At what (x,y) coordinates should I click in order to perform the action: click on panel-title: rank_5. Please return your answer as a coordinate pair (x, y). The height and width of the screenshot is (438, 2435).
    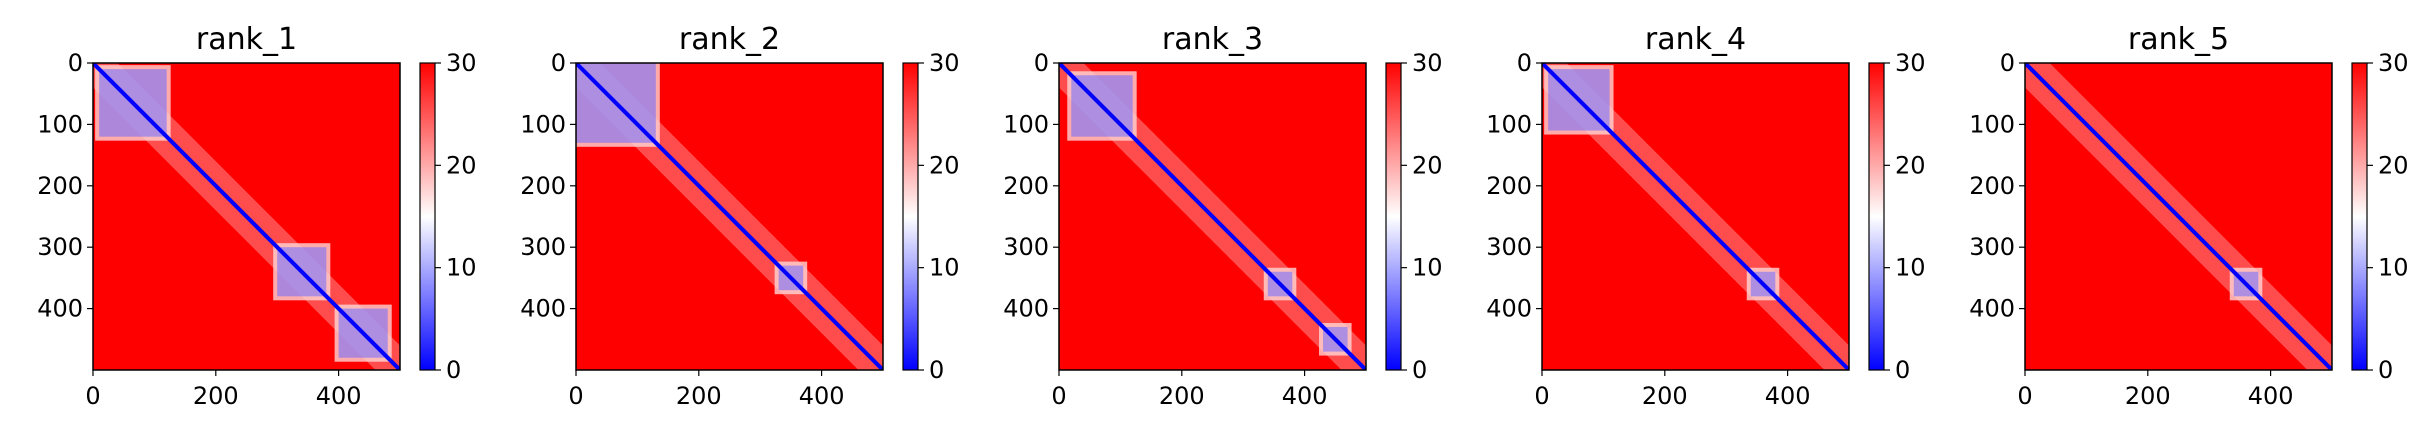
    Looking at the image, I should click on (2178, 39).